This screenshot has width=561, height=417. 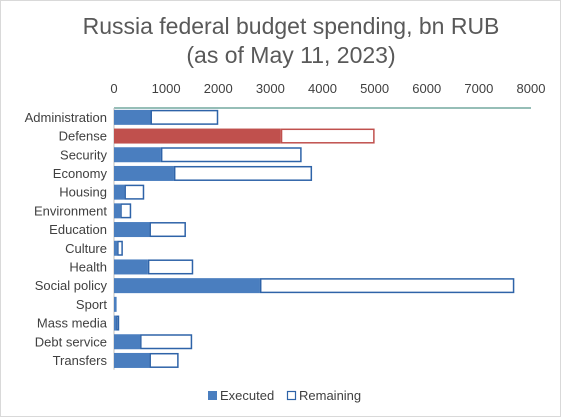 I want to click on category-label: Debt service, so click(x=71, y=341).